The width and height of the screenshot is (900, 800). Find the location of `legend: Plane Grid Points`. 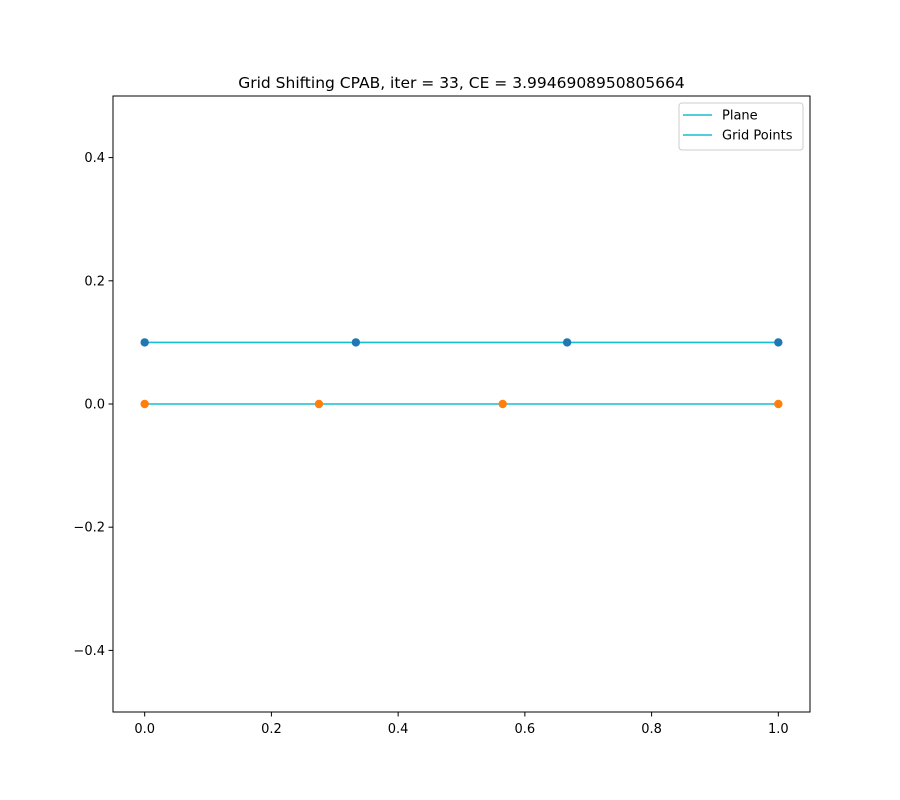

legend: Plane Grid Points is located at coordinates (741, 126).